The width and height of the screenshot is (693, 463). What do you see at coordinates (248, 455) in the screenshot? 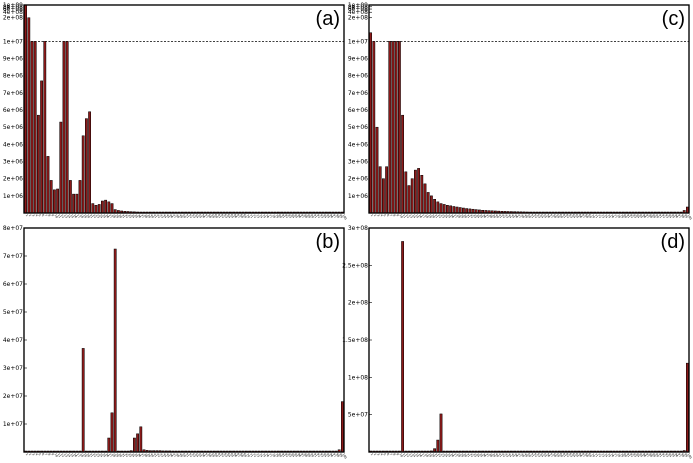
I see `panel-b-xtick-label: 70` at bounding box center [248, 455].